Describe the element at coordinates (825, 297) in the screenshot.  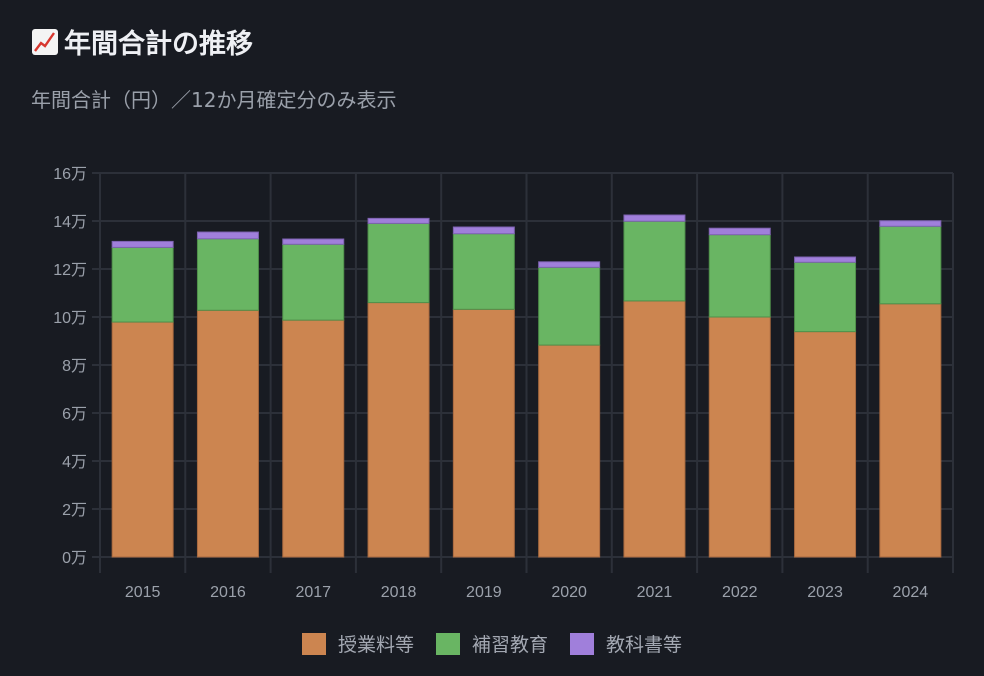
I see `bar-2023-補習教育` at that location.